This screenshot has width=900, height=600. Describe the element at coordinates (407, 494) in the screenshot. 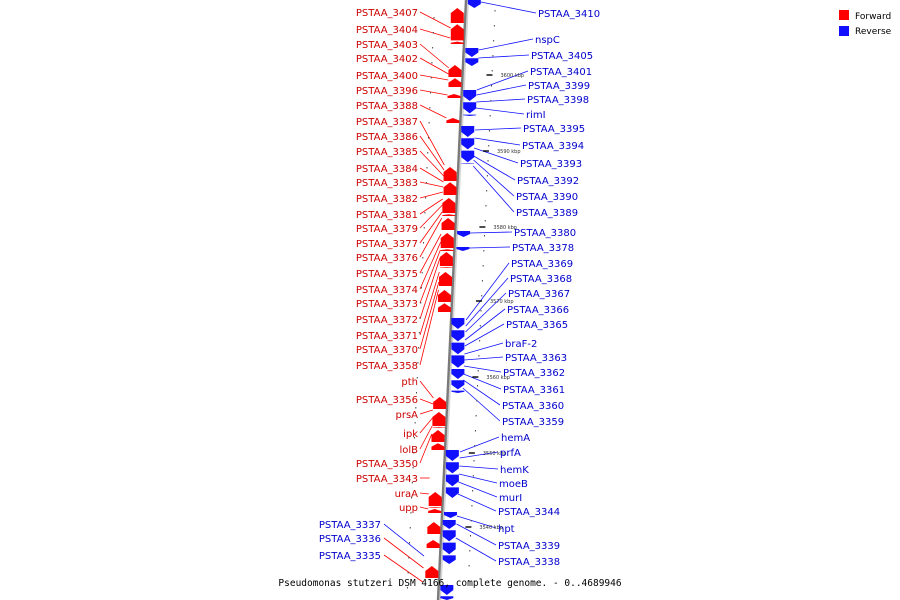

I see `gene-label-forward: uraA` at that location.